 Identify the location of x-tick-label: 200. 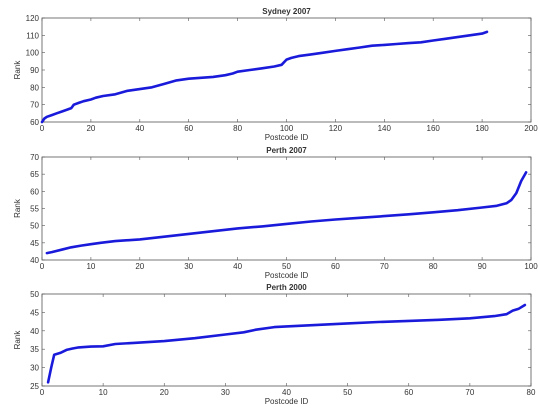
(531, 128).